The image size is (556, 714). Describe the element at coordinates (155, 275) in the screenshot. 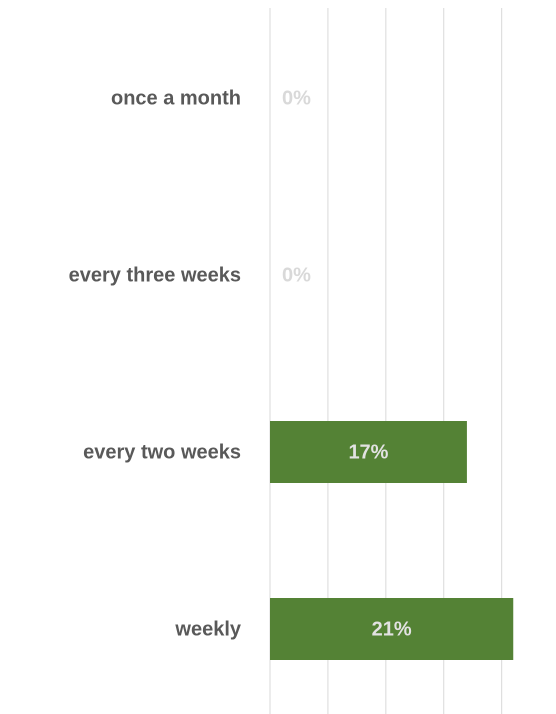

I see `y-tick-label: every three weeks` at that location.